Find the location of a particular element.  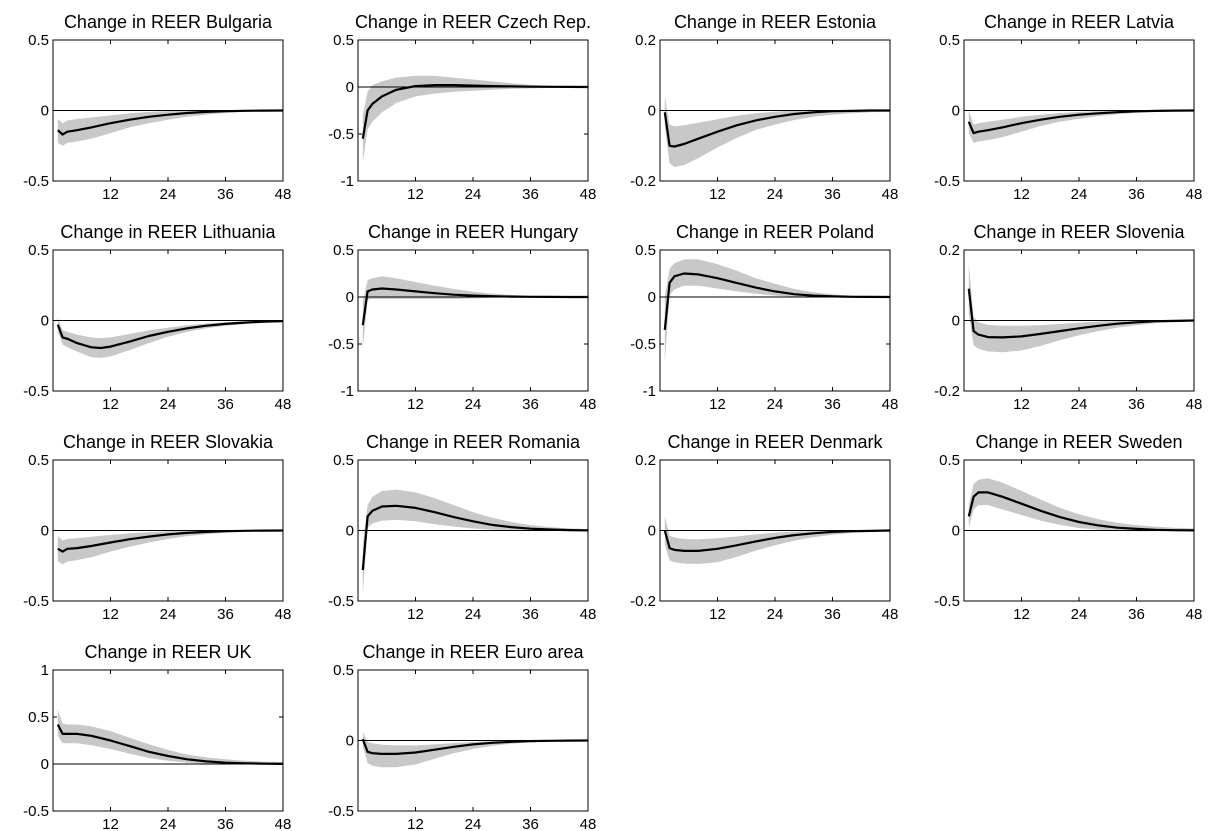

chart-panel: -1 -0.5 0 0.5 12 24 36 48 Change in REER Hungary is located at coordinates (462, 317).